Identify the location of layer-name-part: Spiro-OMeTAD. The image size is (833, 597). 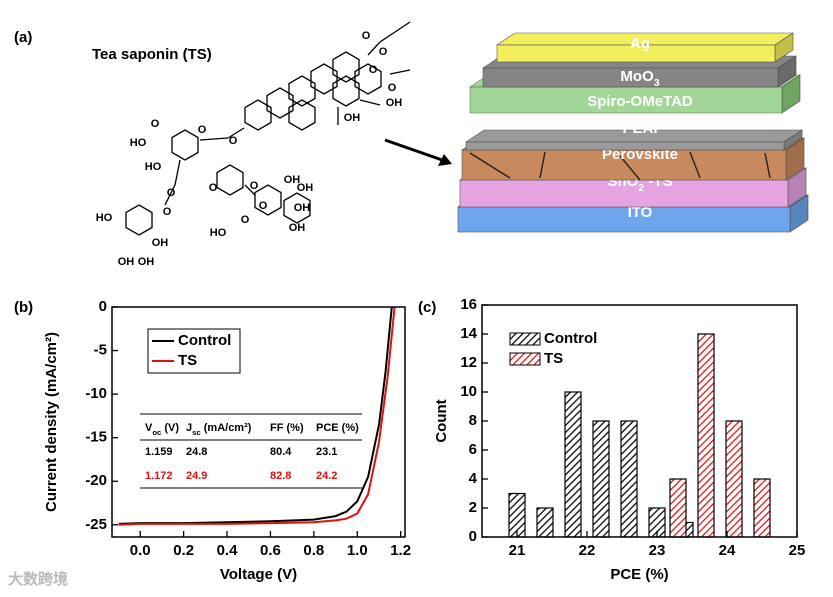
(640, 101).